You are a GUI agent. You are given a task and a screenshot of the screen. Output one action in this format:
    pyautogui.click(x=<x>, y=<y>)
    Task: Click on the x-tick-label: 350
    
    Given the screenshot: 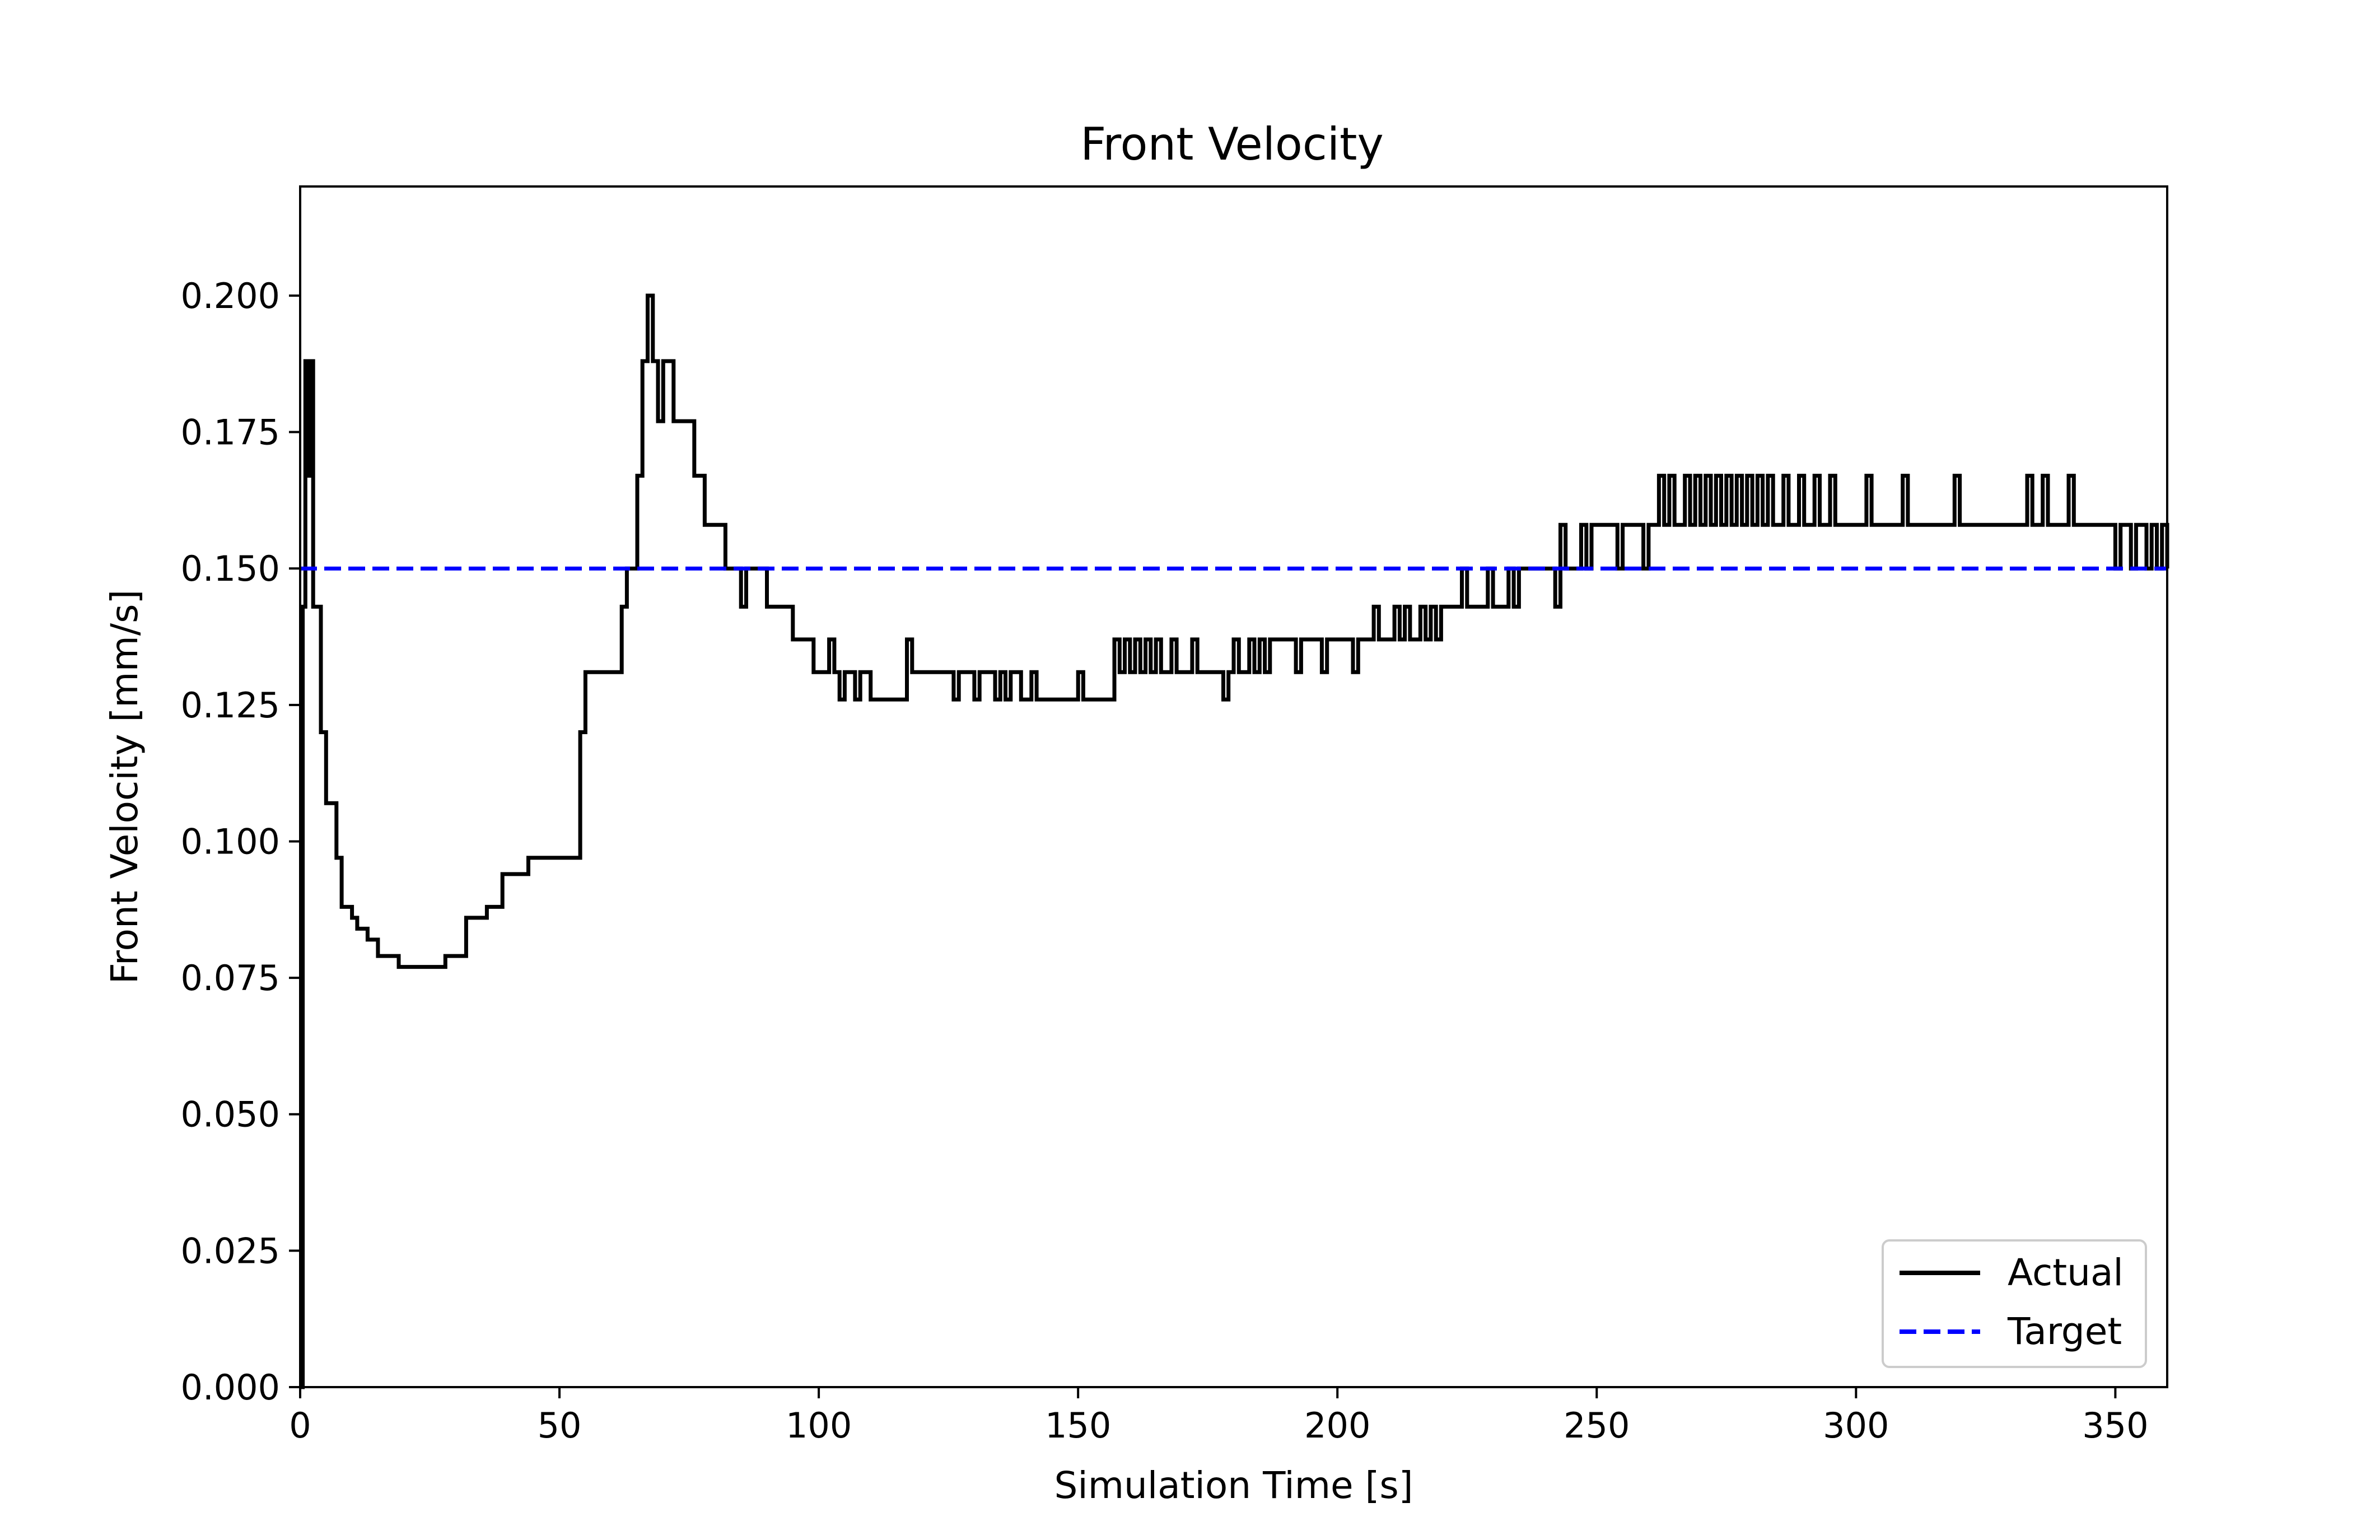 What is the action you would take?
    pyautogui.click(x=2115, y=1425)
    